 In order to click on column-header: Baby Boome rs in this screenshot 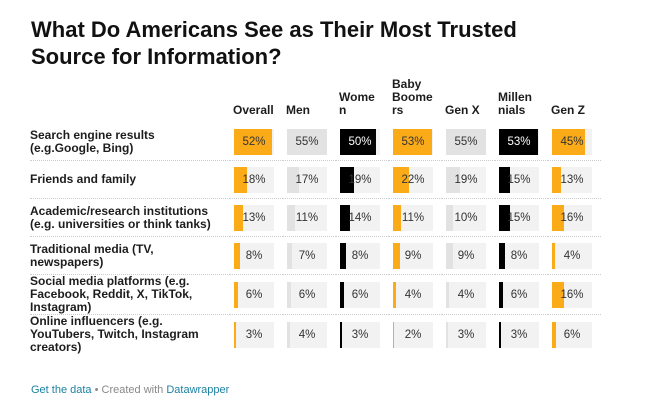, I will do `click(412, 97)`.